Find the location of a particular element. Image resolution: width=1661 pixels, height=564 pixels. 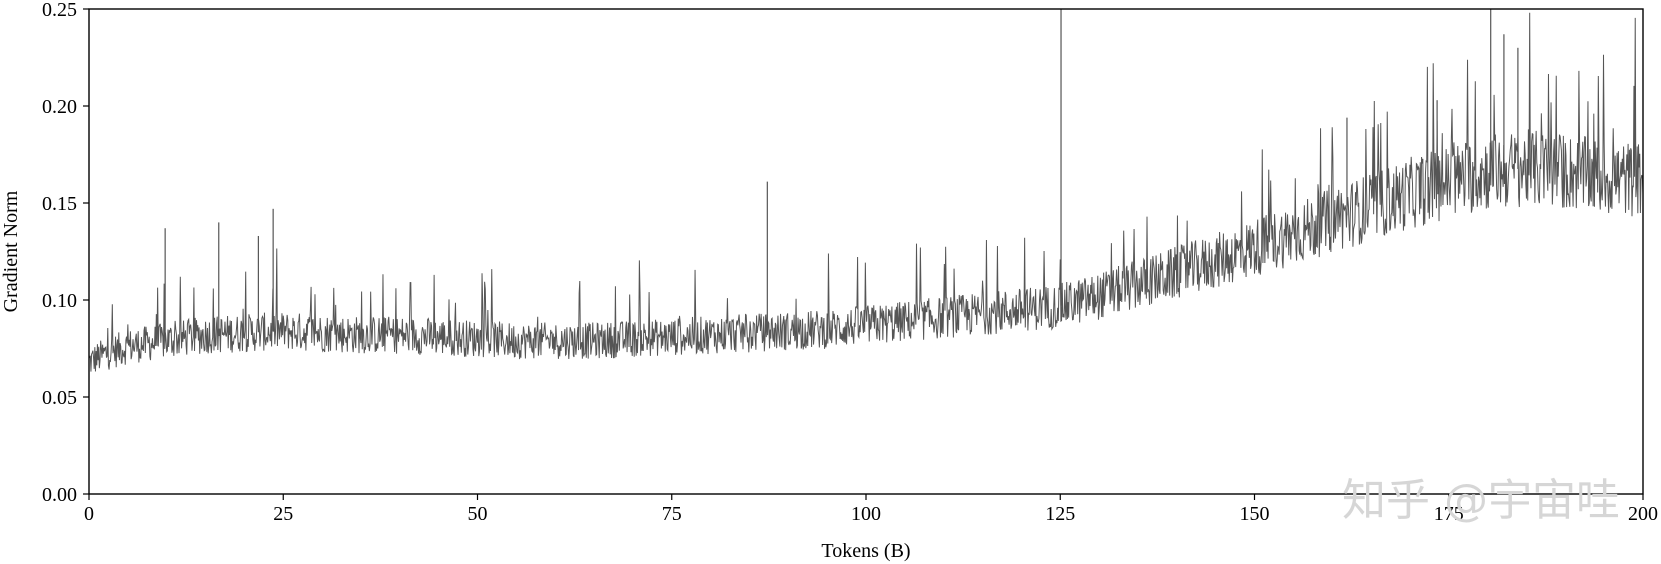

x-tick-label: 50 is located at coordinates (478, 514).